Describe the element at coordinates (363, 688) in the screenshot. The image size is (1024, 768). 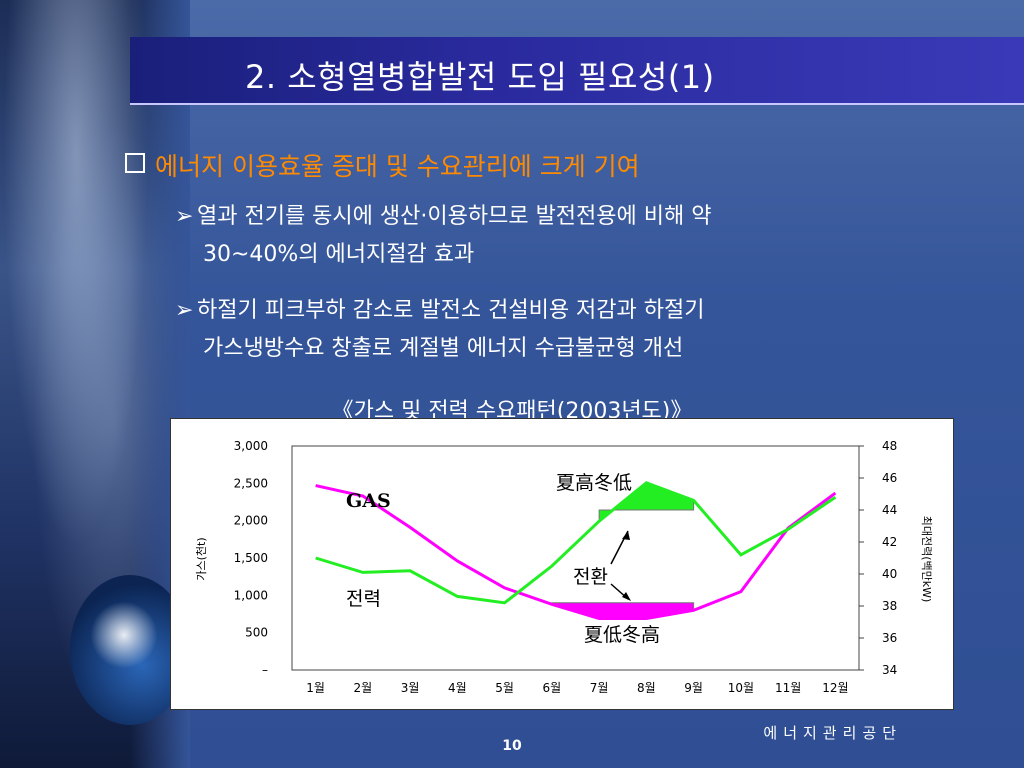
I see `x-tick-label: 2월` at that location.